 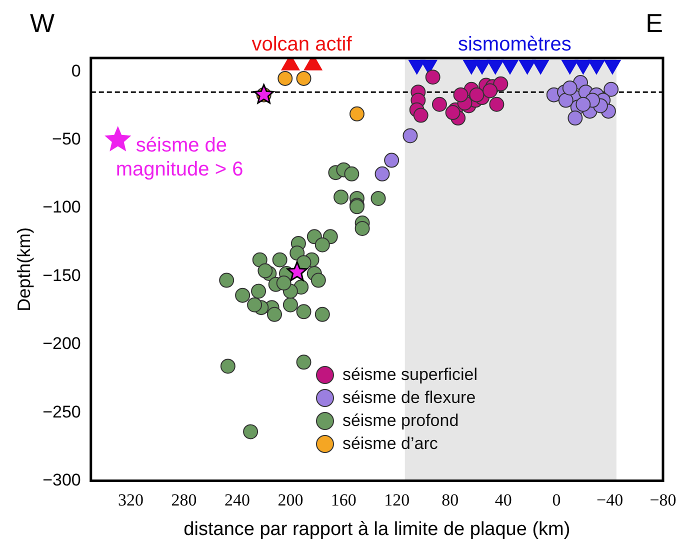 I want to click on y-tick-label: −300, so click(x=61, y=480).